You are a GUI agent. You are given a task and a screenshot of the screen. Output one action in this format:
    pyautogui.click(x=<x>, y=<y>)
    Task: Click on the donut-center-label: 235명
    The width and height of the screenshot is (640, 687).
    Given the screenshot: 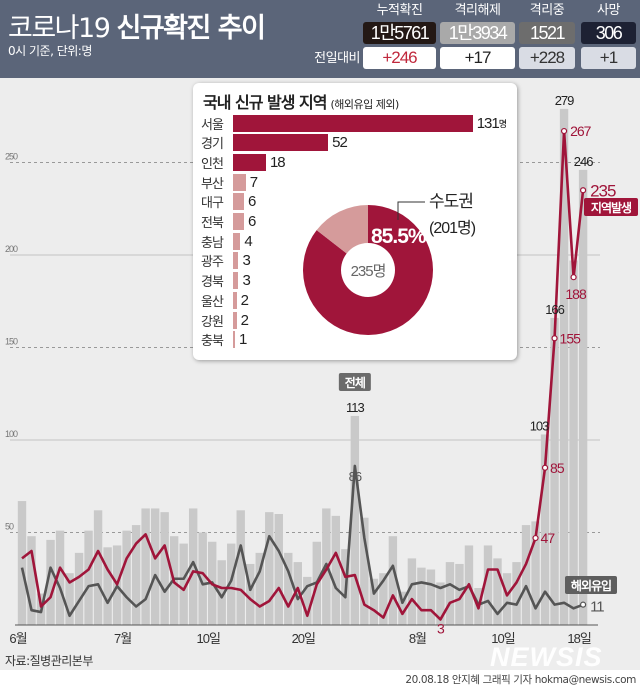 What is the action you would take?
    pyautogui.click(x=368, y=271)
    